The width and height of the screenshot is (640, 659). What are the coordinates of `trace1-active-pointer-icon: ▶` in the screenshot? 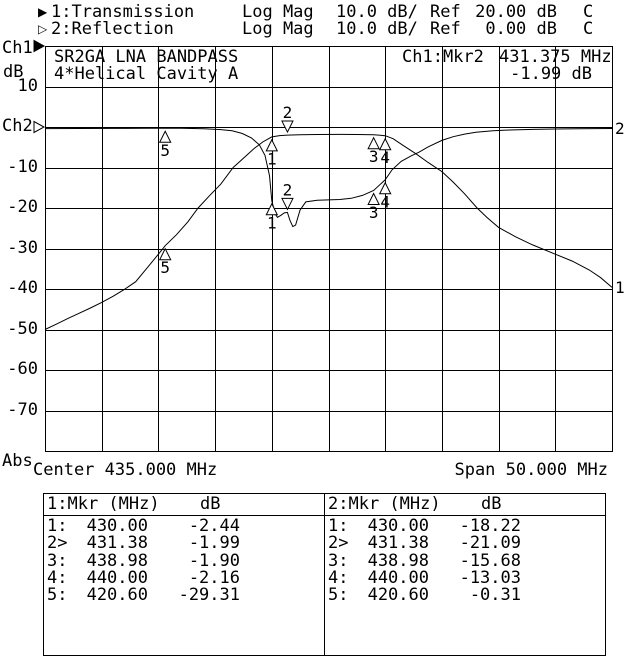 It's located at (43, 12).